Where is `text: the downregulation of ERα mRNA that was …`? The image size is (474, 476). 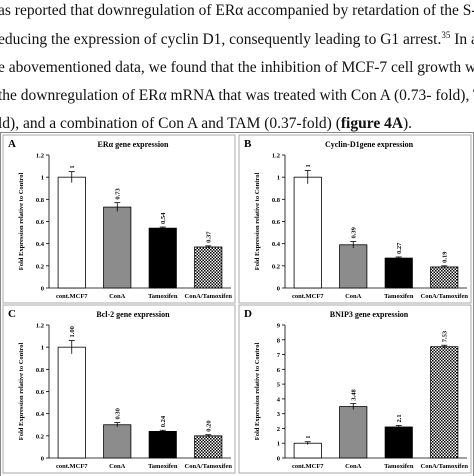
text: the downregulation of ERα mRNA that was … is located at coordinates (237, 95).